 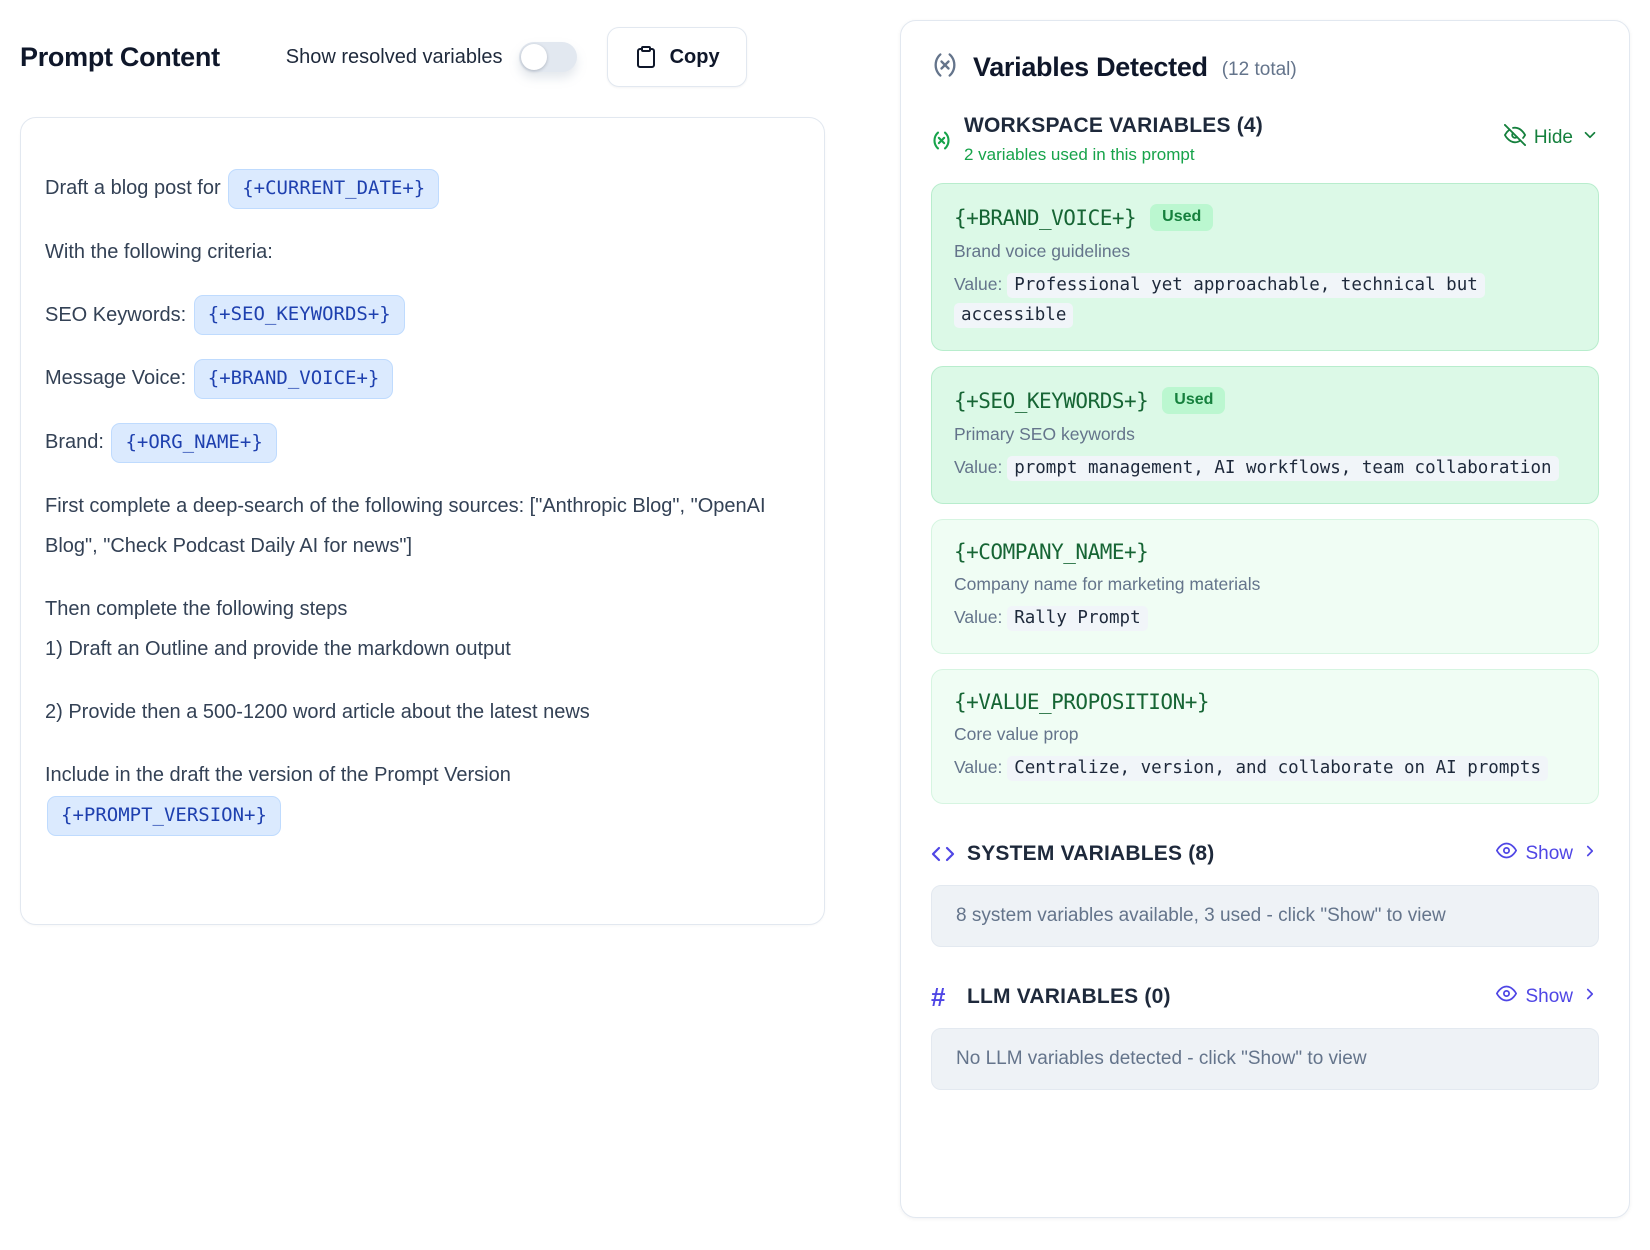 I want to click on prompt-text: Brand:, so click(x=77, y=442).